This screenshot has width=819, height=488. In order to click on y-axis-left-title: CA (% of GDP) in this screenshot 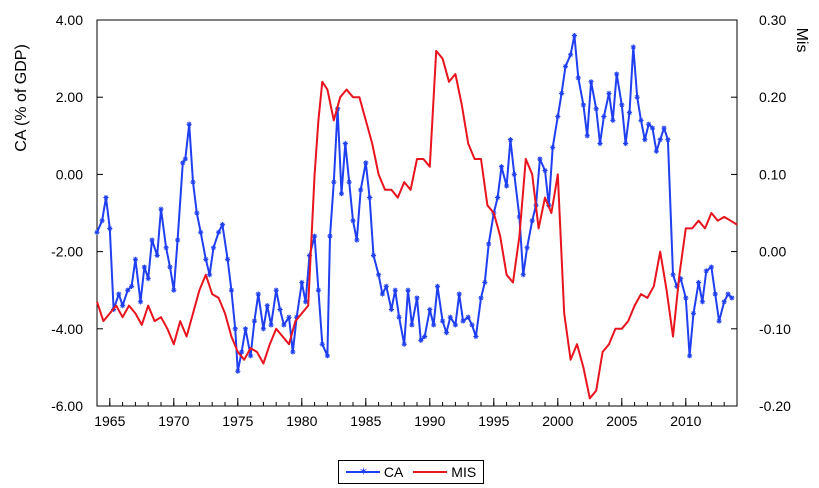, I will do `click(21, 98)`.